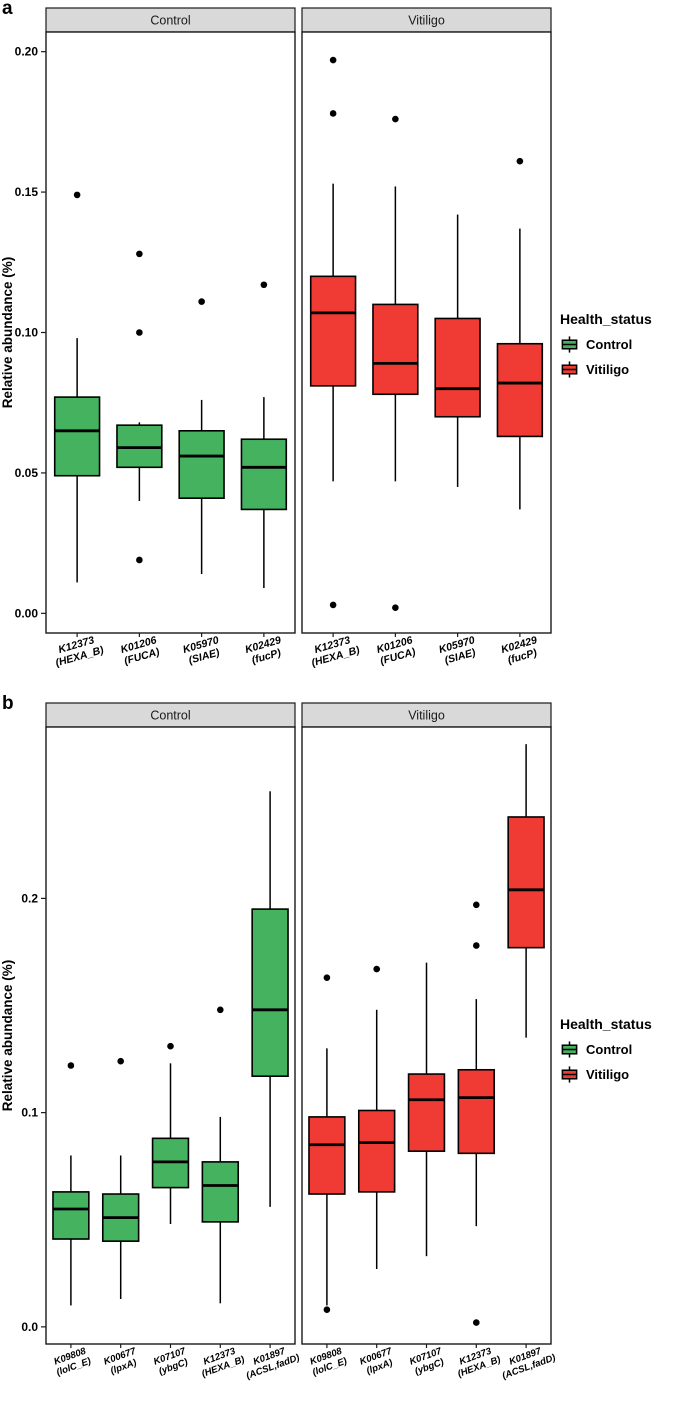 This screenshot has height=1420, width=685. I want to click on boxplot-control-k07107, so click(170, 1133).